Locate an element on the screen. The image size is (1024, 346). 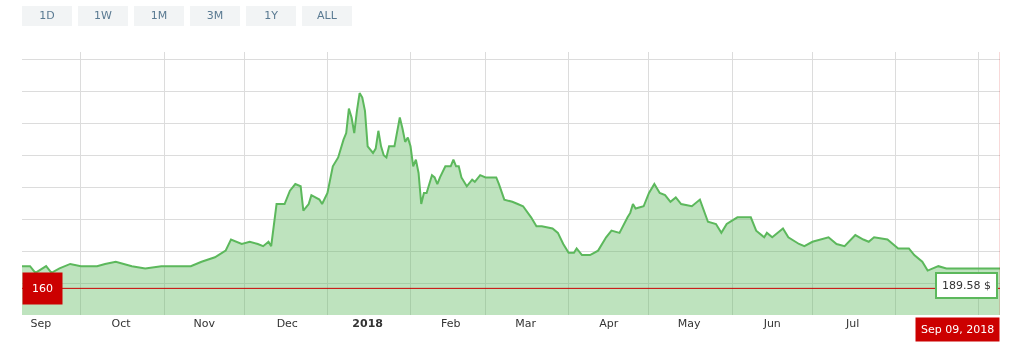
x-tick-label: Apr is located at coordinates (609, 323).